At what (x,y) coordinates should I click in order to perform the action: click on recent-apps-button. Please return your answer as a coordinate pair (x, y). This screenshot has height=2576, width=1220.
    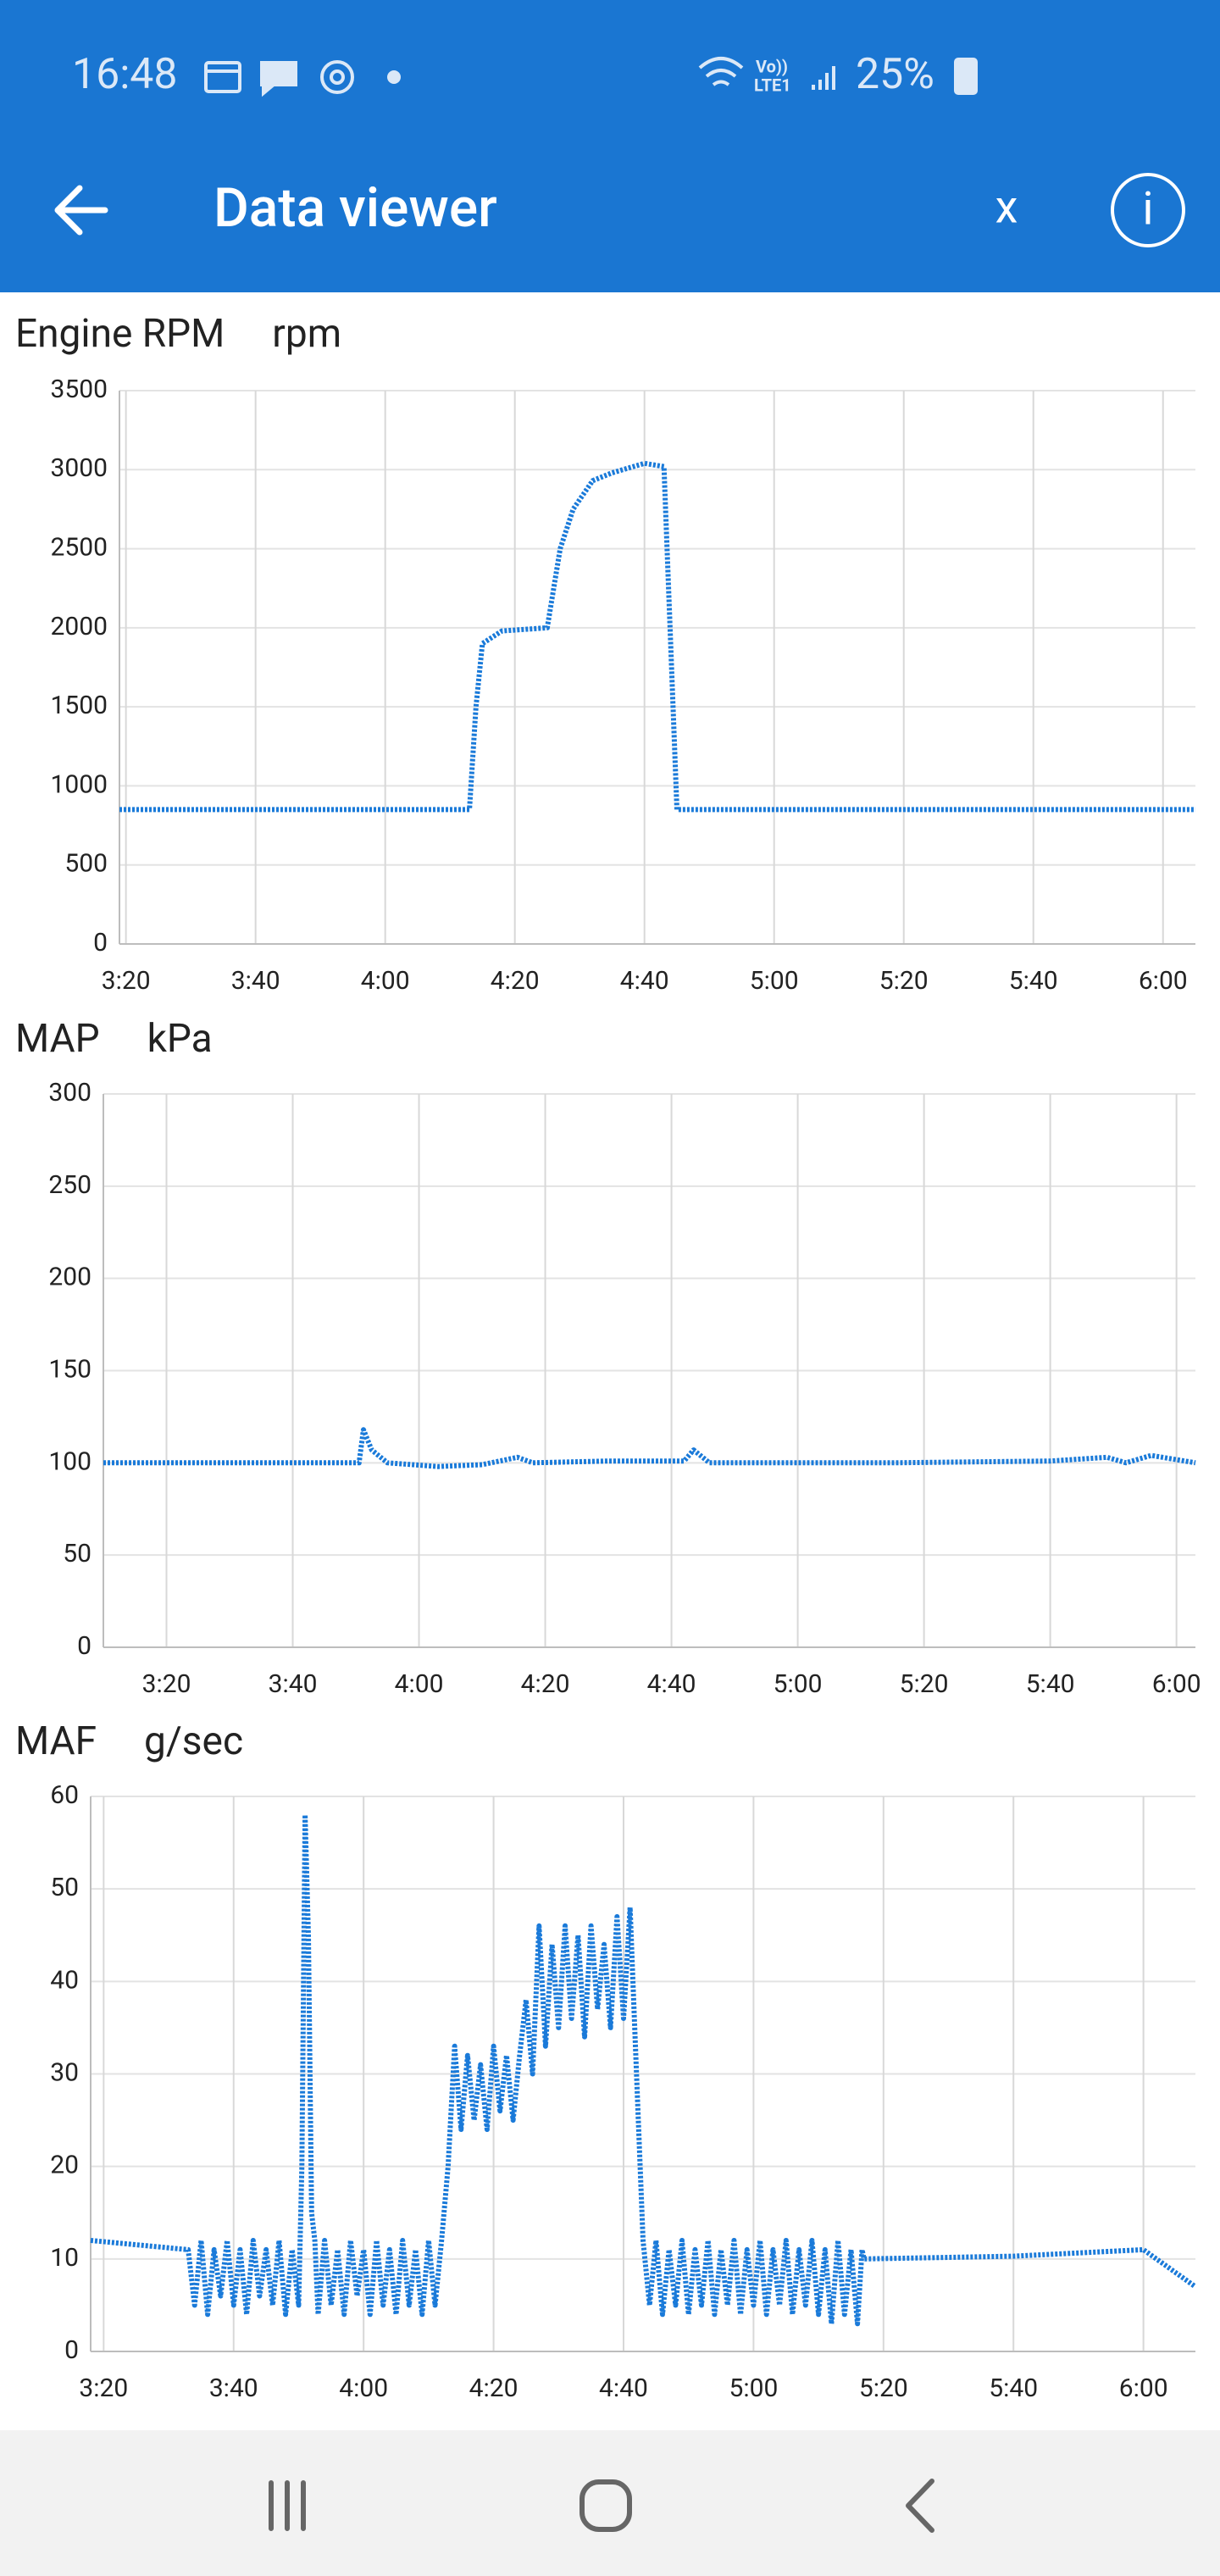
    Looking at the image, I should click on (287, 2505).